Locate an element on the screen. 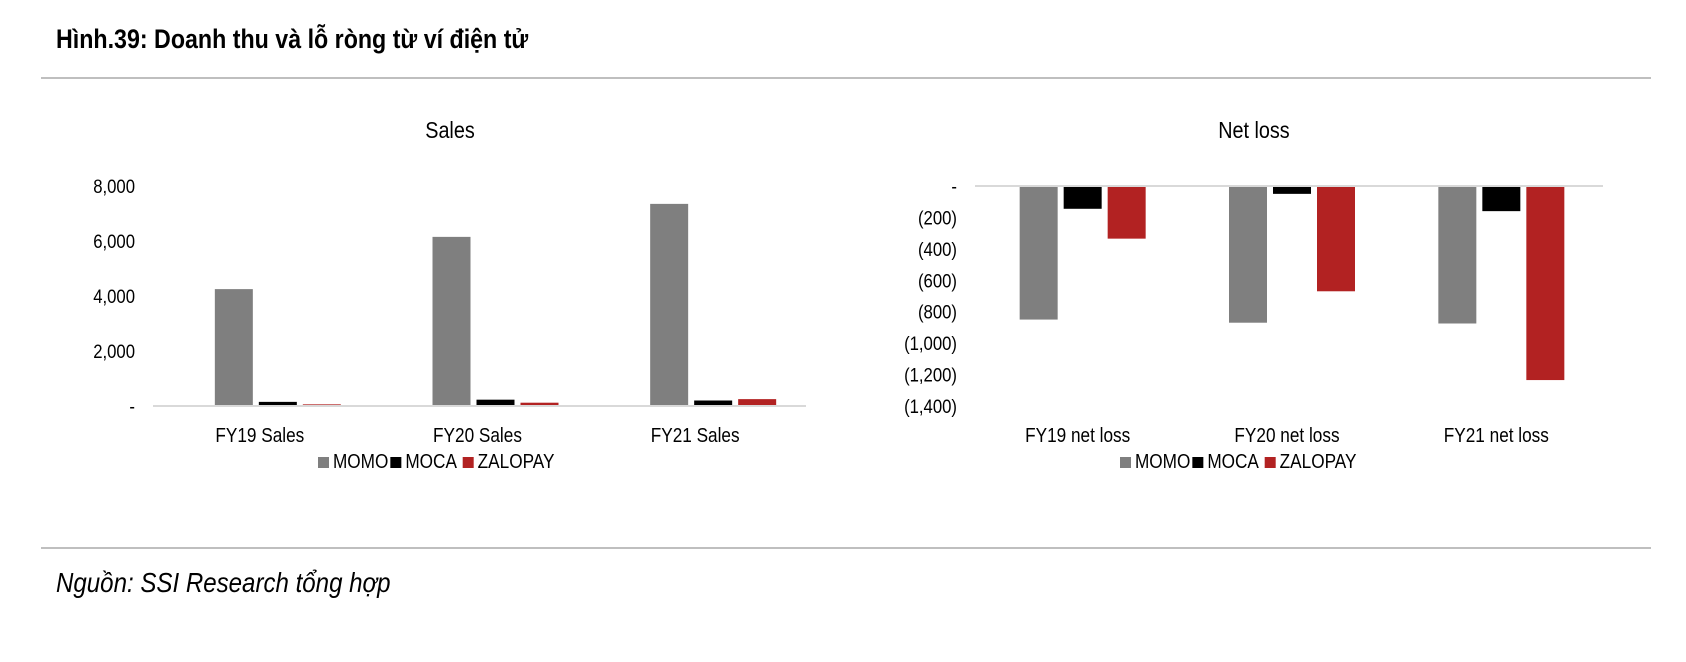 The height and width of the screenshot is (662, 1686). sales-category-label: FY21 Sales is located at coordinates (695, 435).